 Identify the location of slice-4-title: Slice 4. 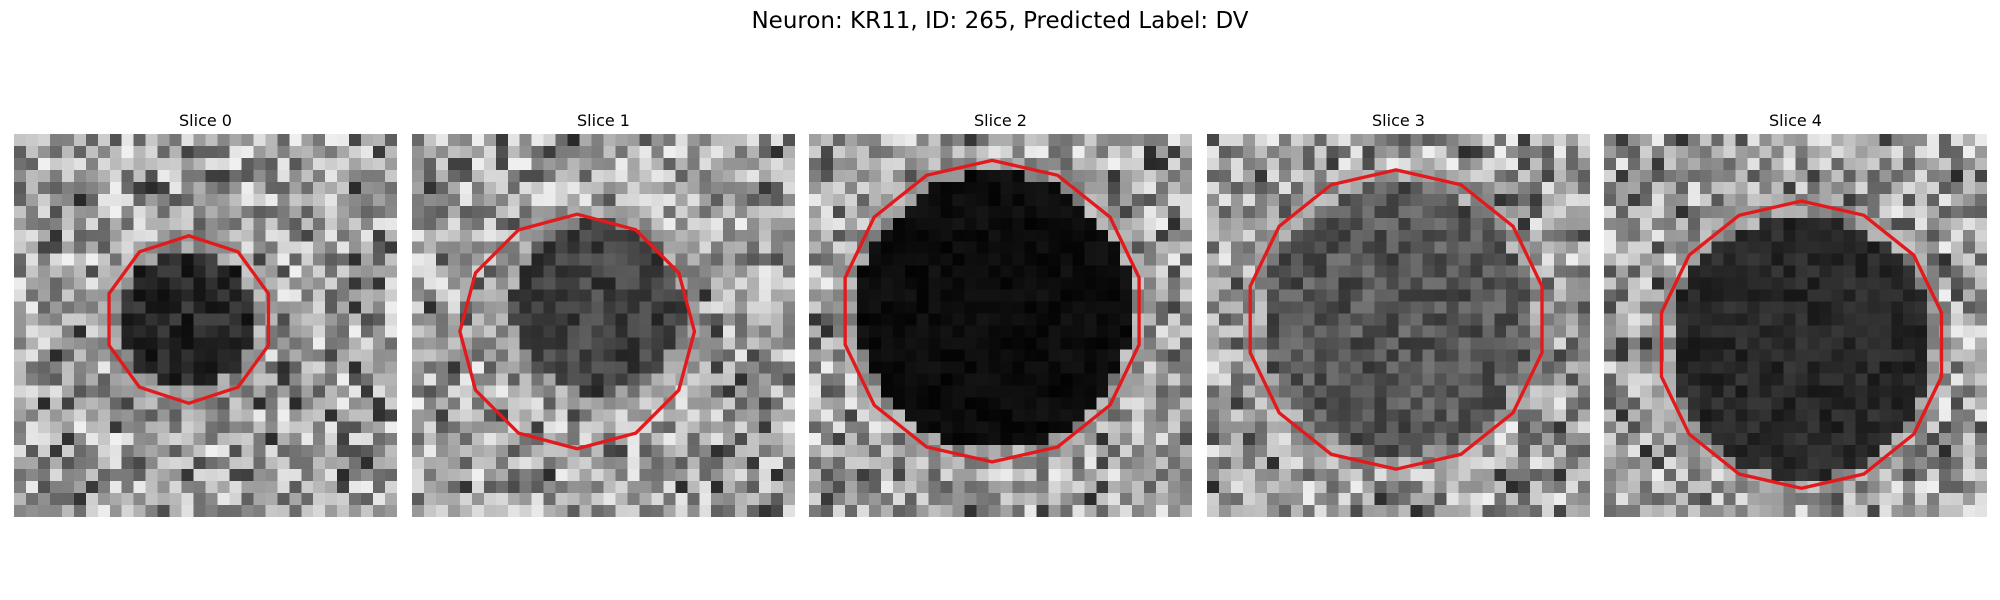
(1795, 120).